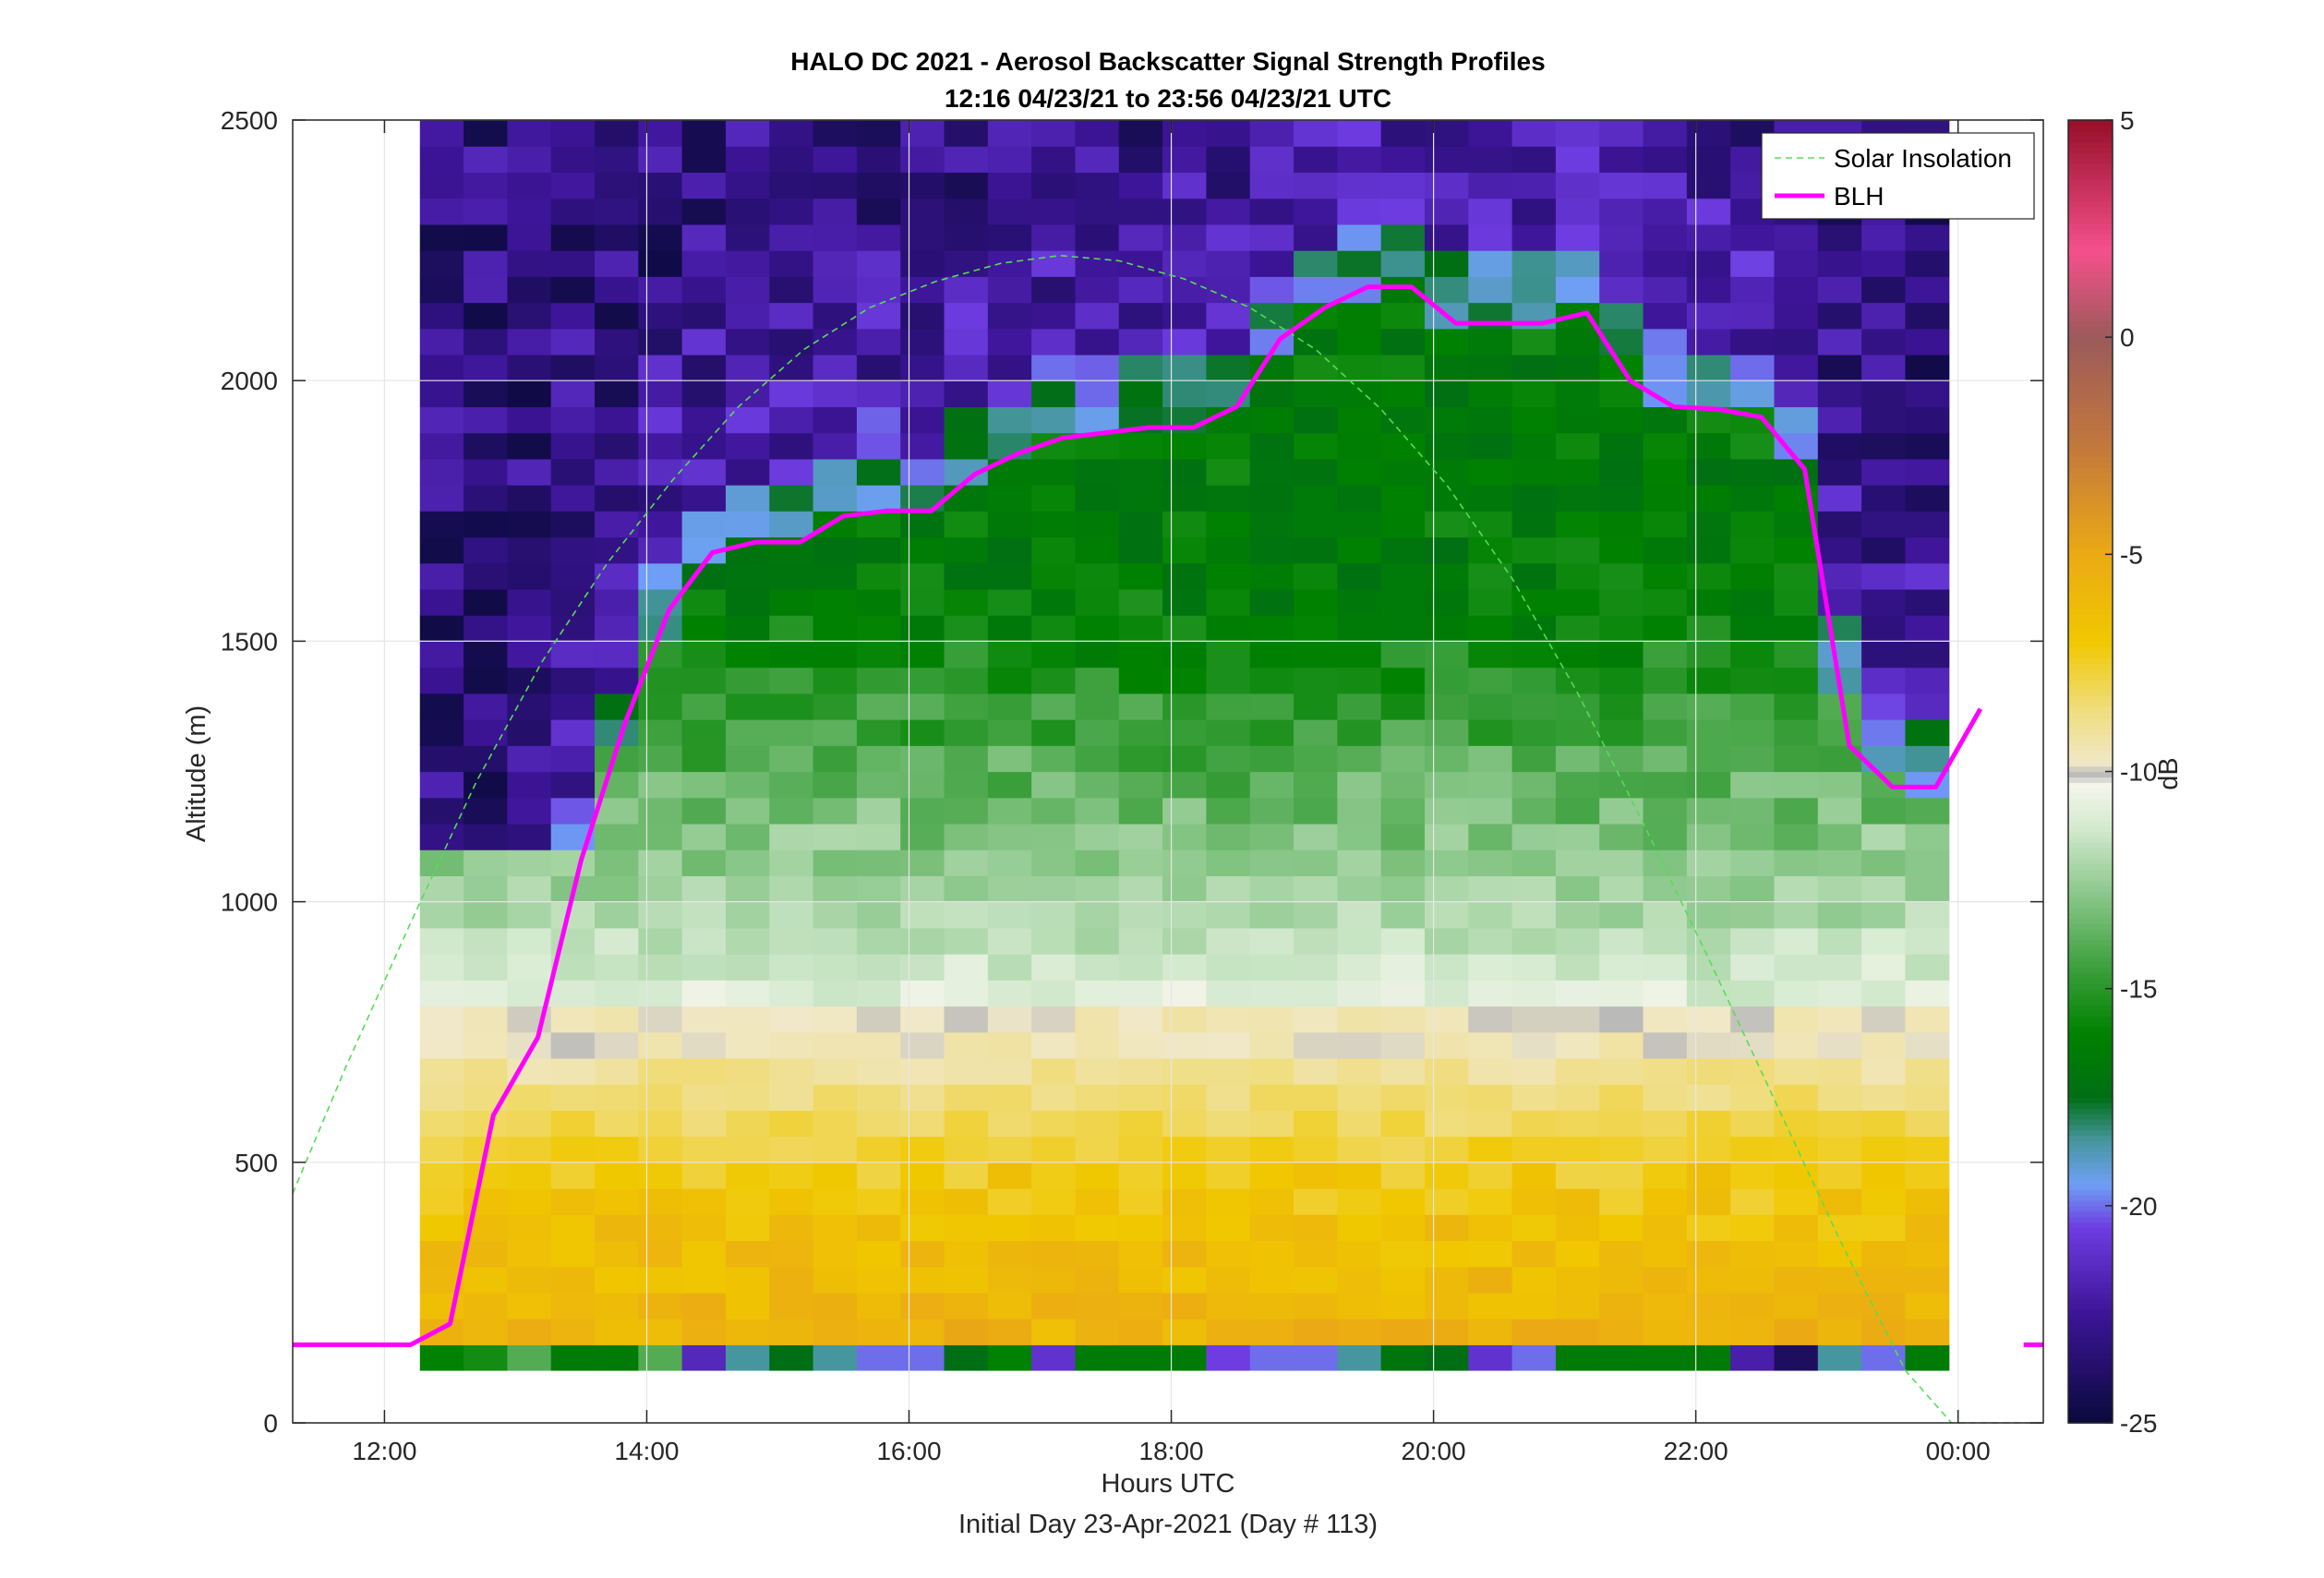 The image size is (2324, 1578). Describe the element at coordinates (1168, 99) in the screenshot. I see `chart-subtitle: 12:16 04/23/21 to 23:56 04/23/21 UTC` at that location.